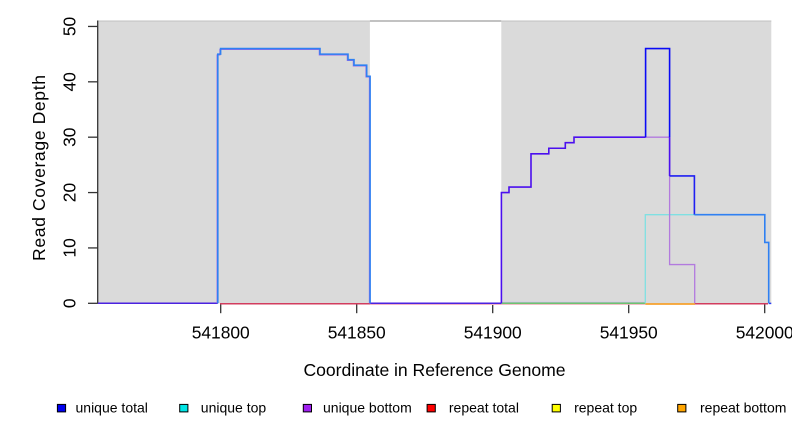 This screenshot has height=432, width=792. I want to click on svg-text: 542000, so click(764, 332).